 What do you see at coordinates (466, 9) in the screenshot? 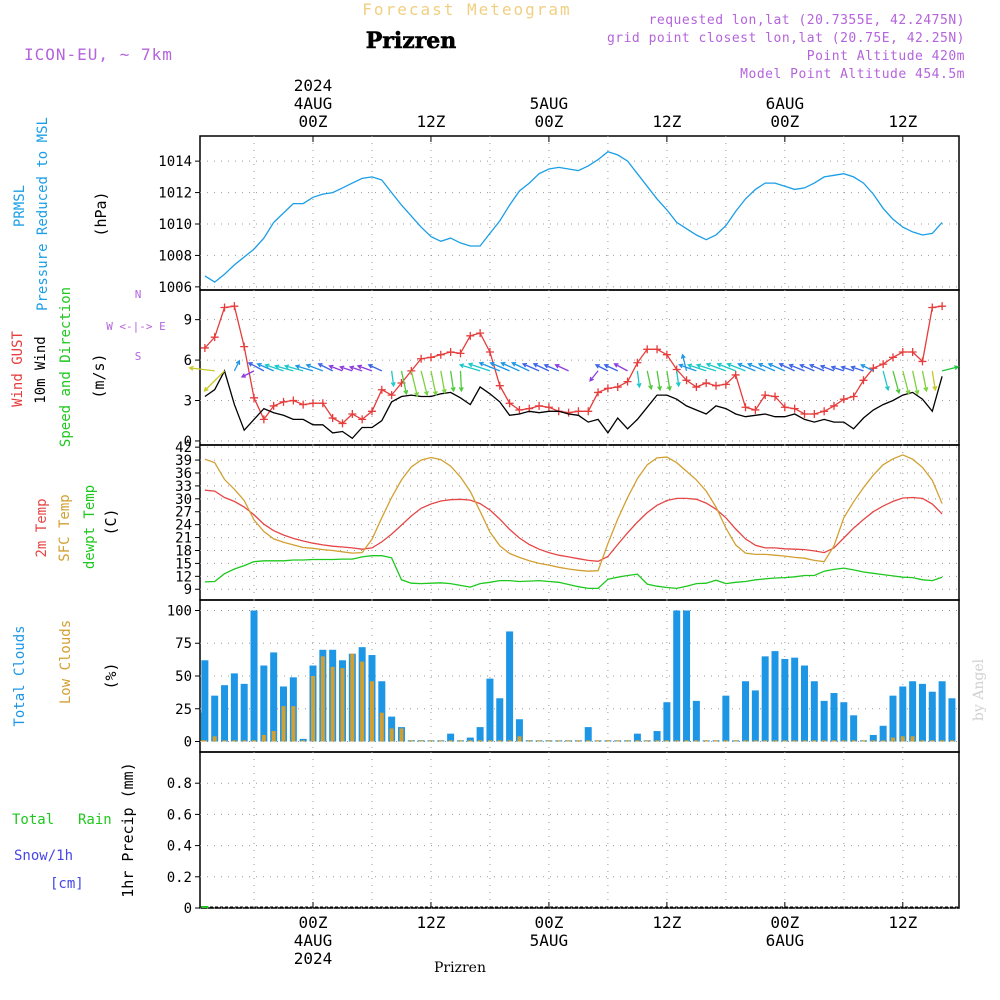
I see `subtitle: Forecast Meteogram` at bounding box center [466, 9].